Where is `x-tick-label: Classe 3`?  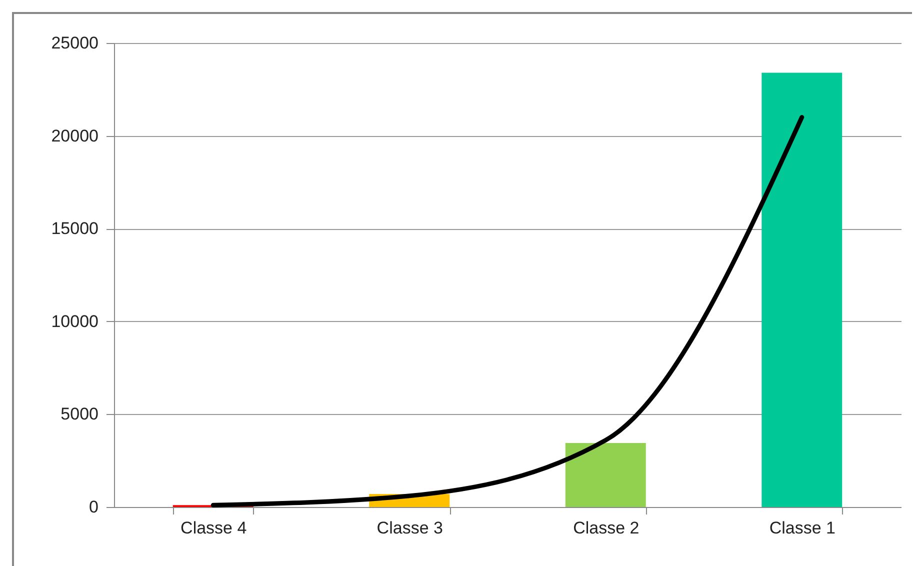
x-tick-label: Classe 3 is located at coordinates (409, 528).